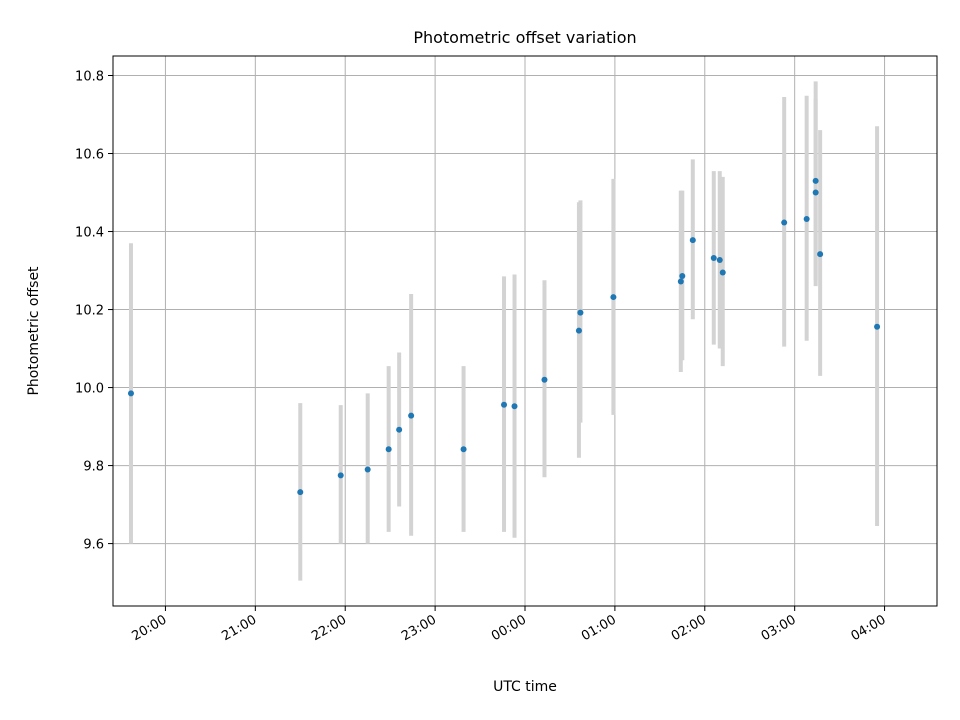 The width and height of the screenshot is (960, 720). What do you see at coordinates (89, 77) in the screenshot?
I see `y-tick-label: 10.8` at bounding box center [89, 77].